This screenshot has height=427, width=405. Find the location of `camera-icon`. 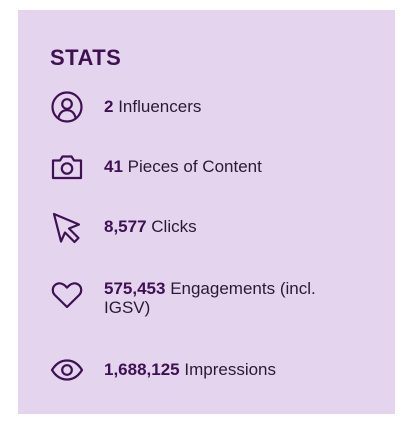

camera-icon is located at coordinates (67, 167).